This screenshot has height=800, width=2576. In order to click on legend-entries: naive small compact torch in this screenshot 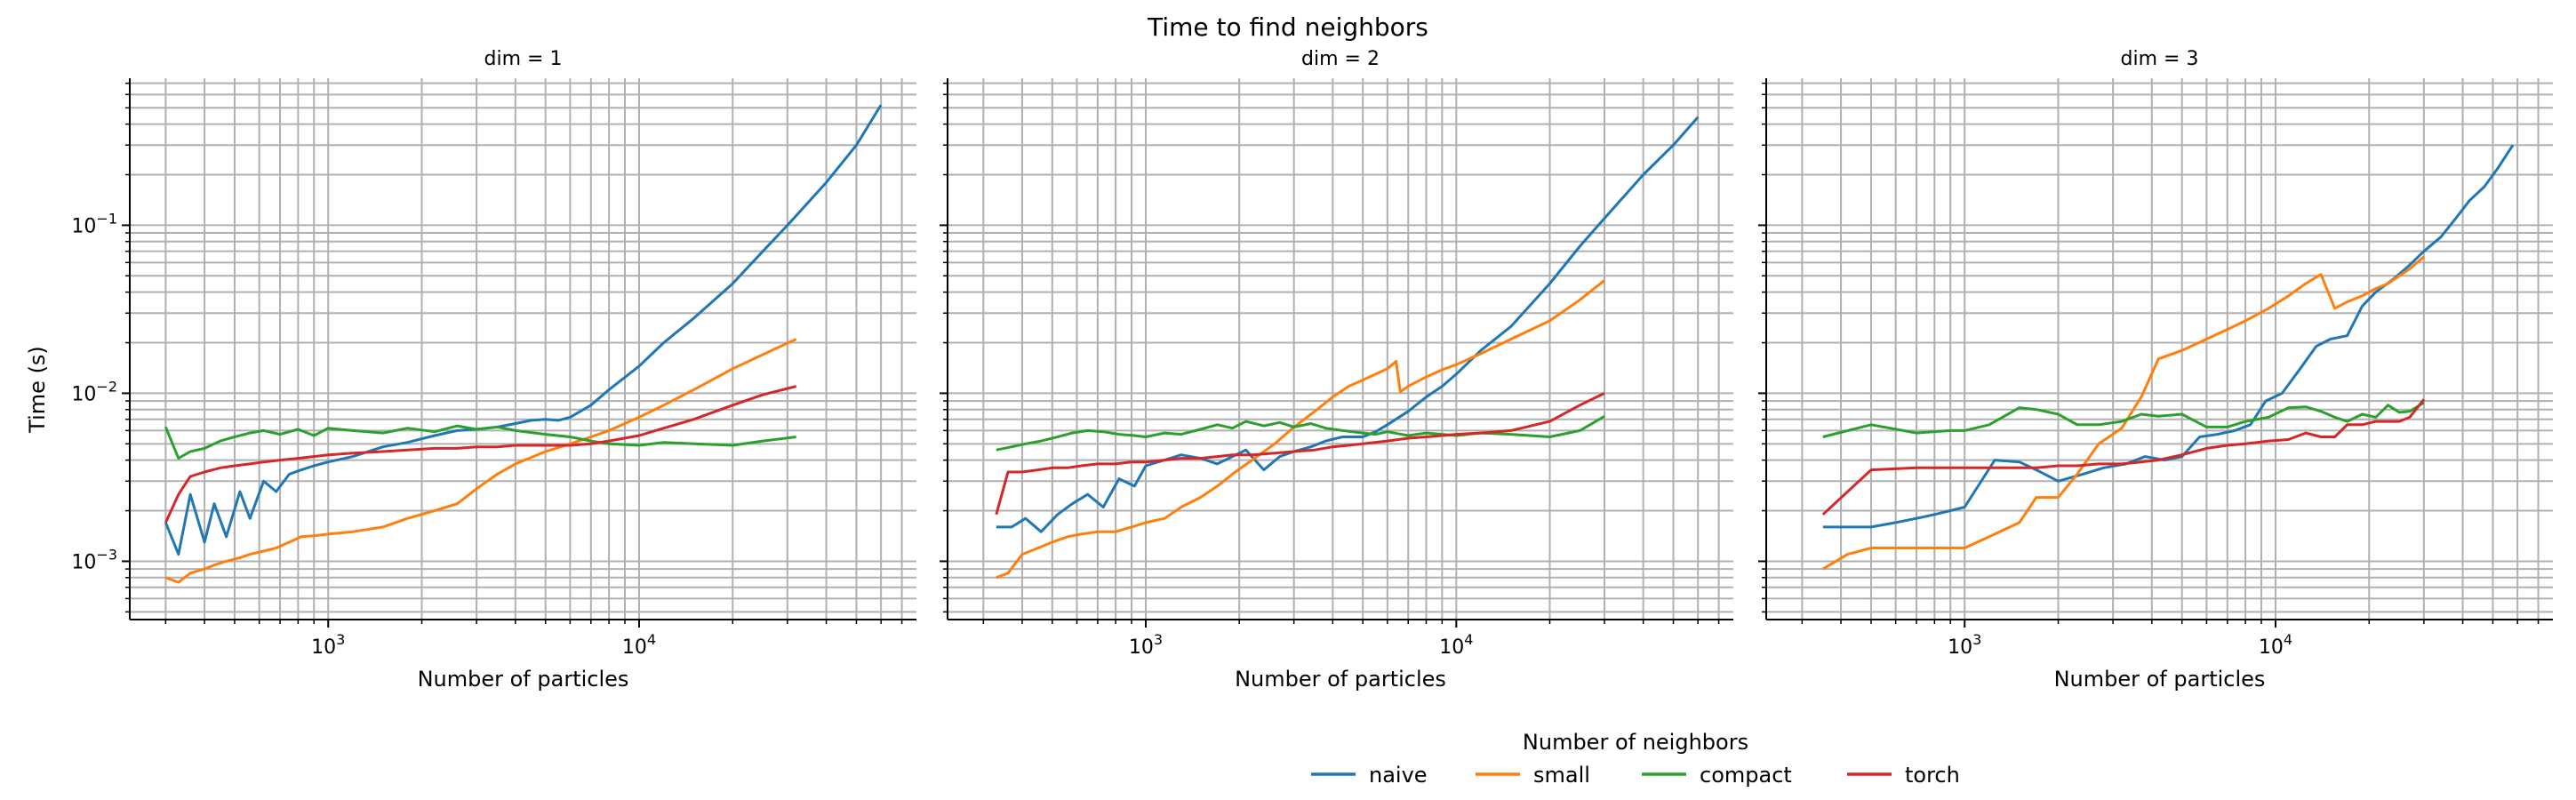, I will do `click(1635, 775)`.